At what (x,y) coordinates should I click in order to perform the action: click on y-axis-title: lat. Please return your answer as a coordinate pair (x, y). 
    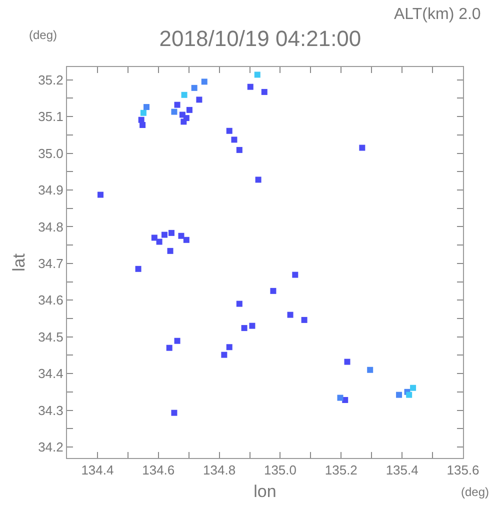
    Looking at the image, I should click on (19, 262).